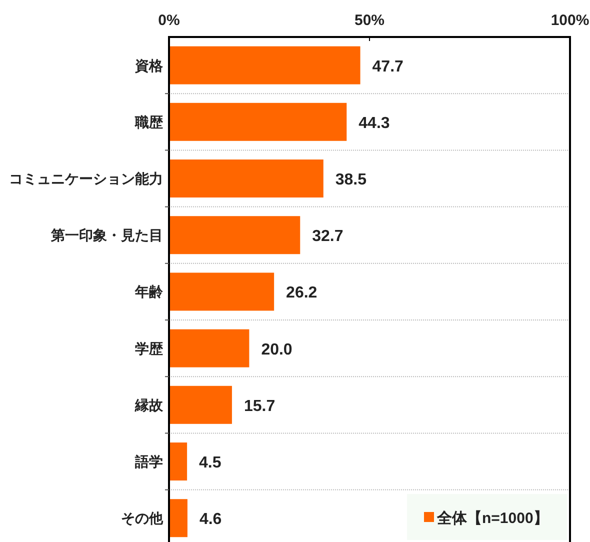 The image size is (590, 542). I want to click on data-label: 38.5, so click(351, 180).